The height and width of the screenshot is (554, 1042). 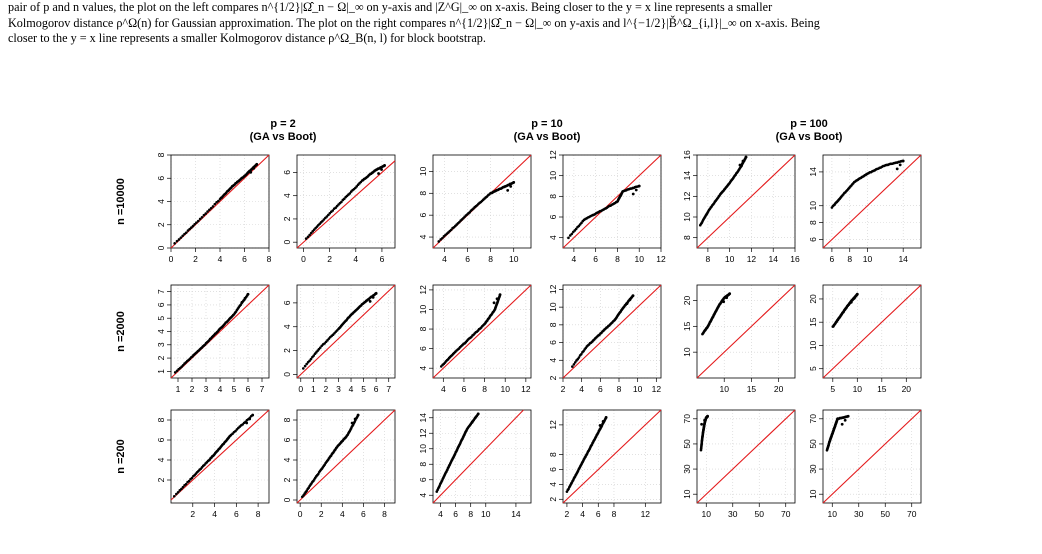 What do you see at coordinates (547, 124) in the screenshot?
I see `column-header-p: p = 10` at bounding box center [547, 124].